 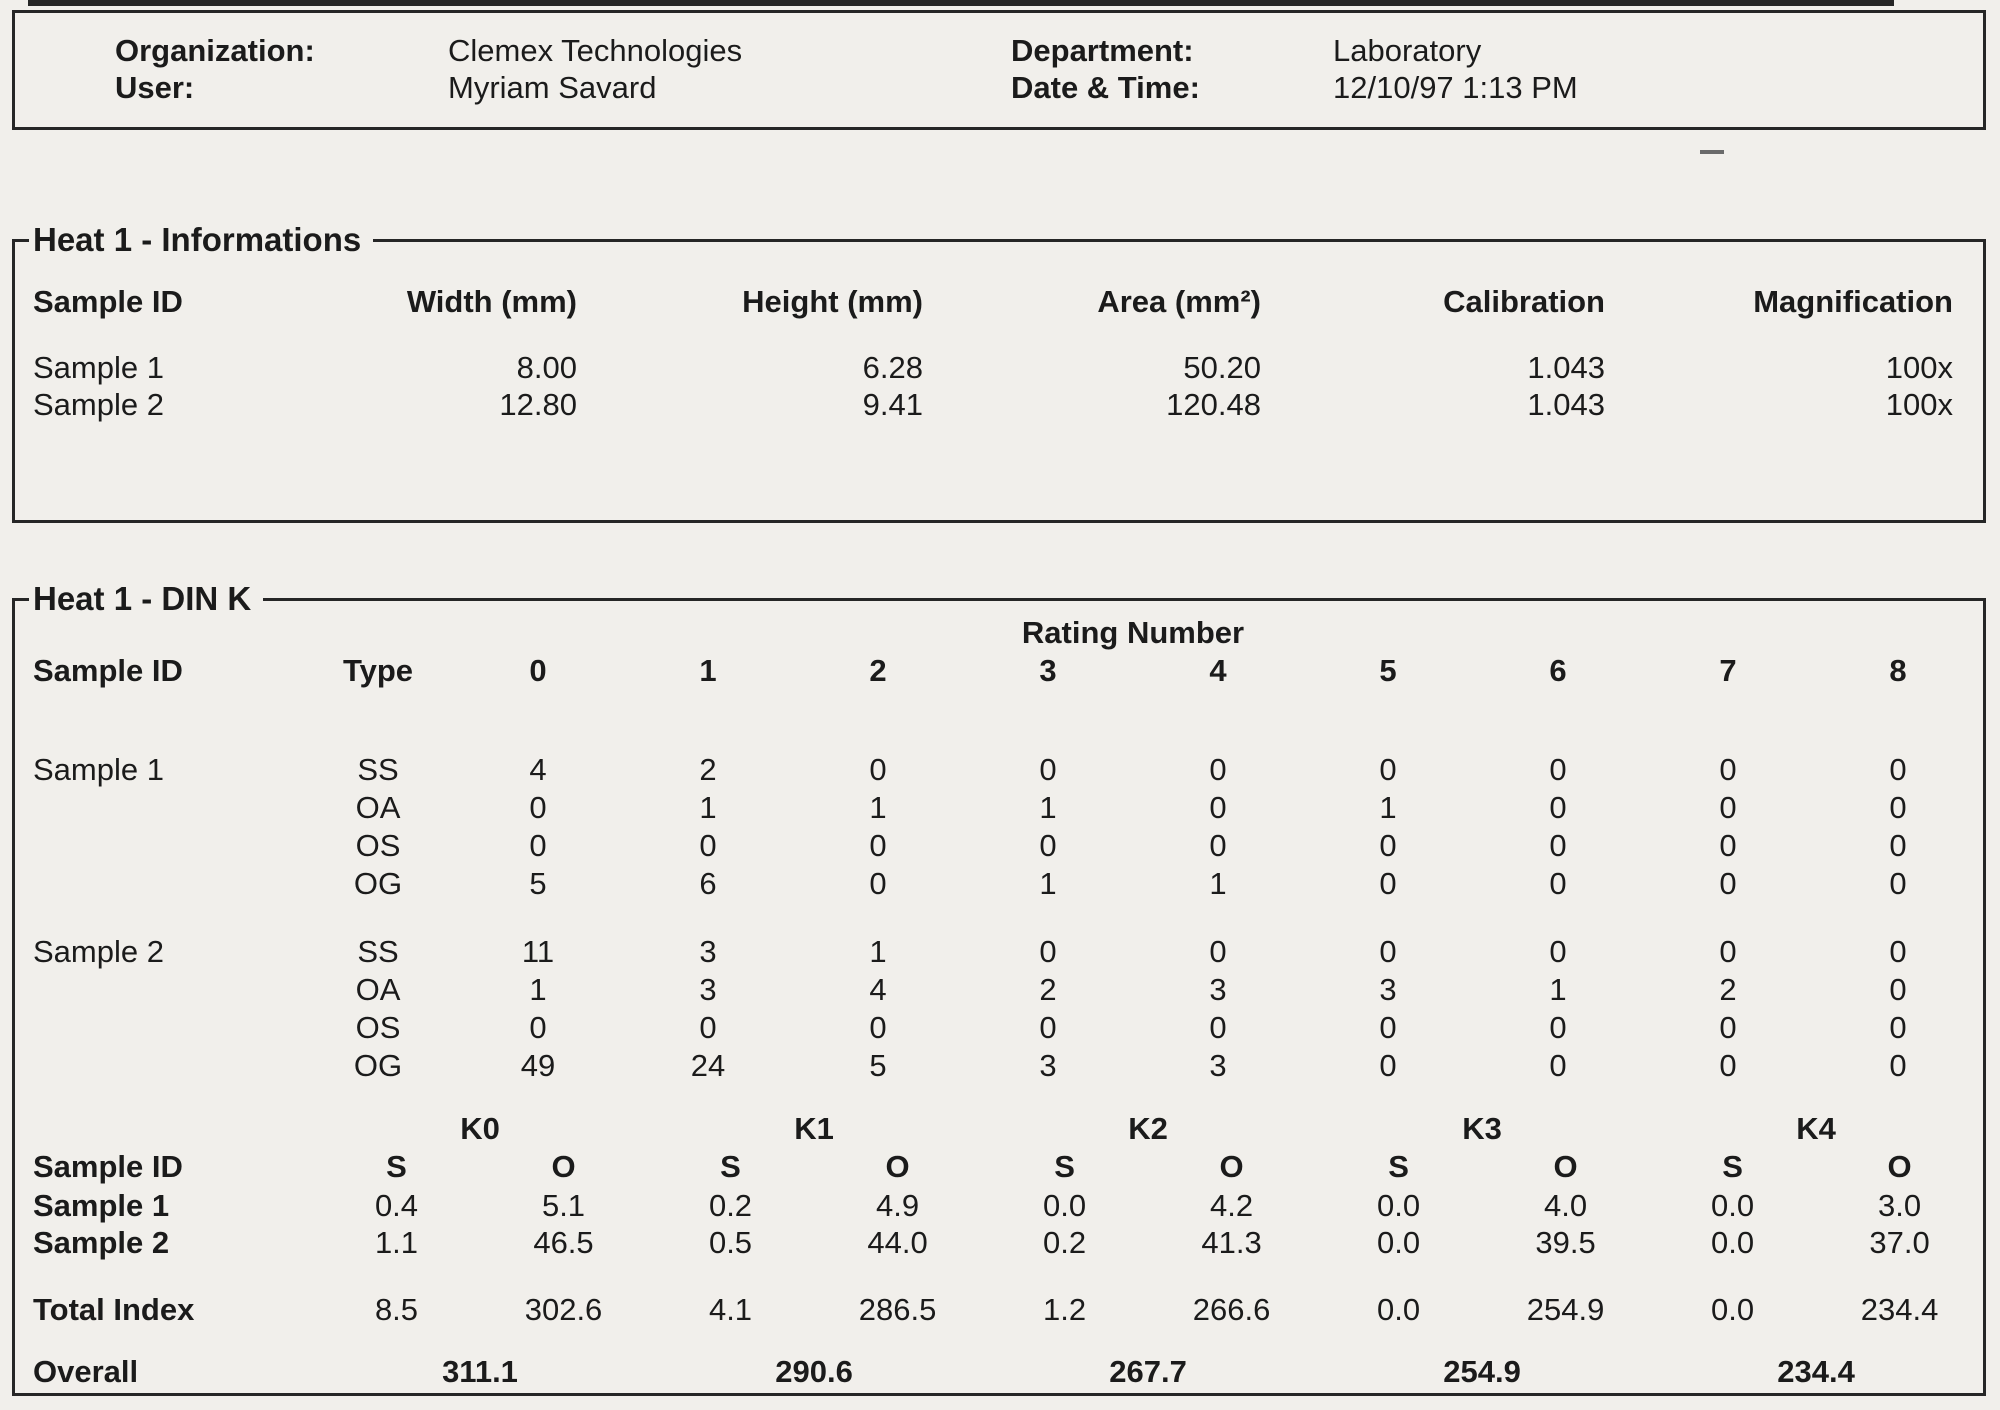 I want to click on k-group-header: K4, so click(x=1816, y=1128).